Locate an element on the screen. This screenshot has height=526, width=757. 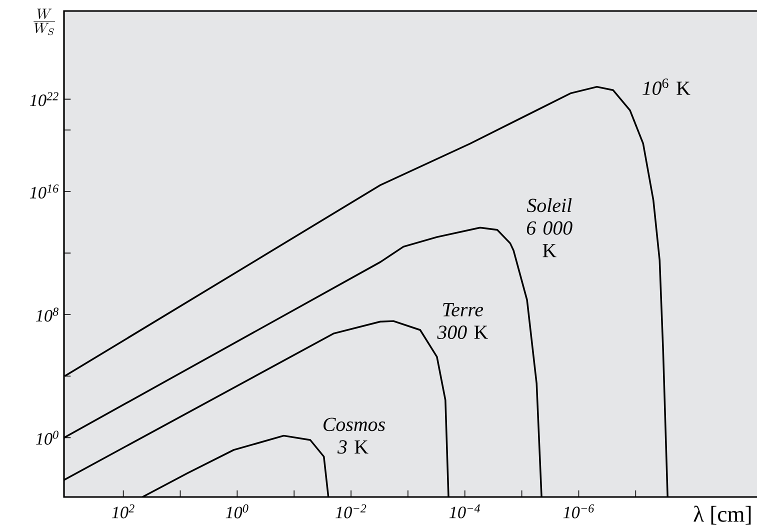
x-axis-title: λ [cm] is located at coordinates (722, 515).